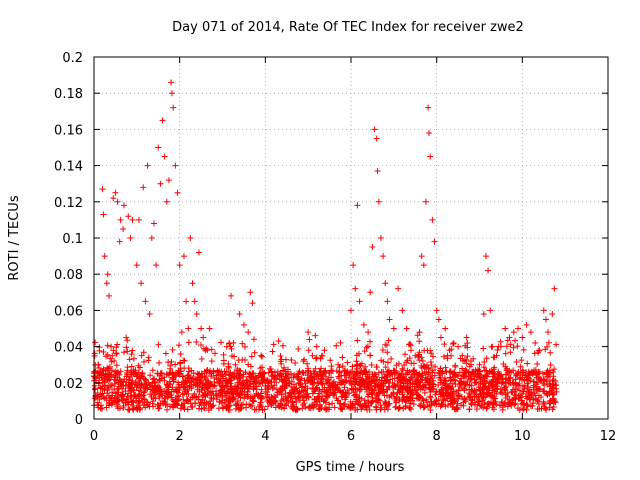  I want to click on y-tick-label: 0.12, so click(68, 203).